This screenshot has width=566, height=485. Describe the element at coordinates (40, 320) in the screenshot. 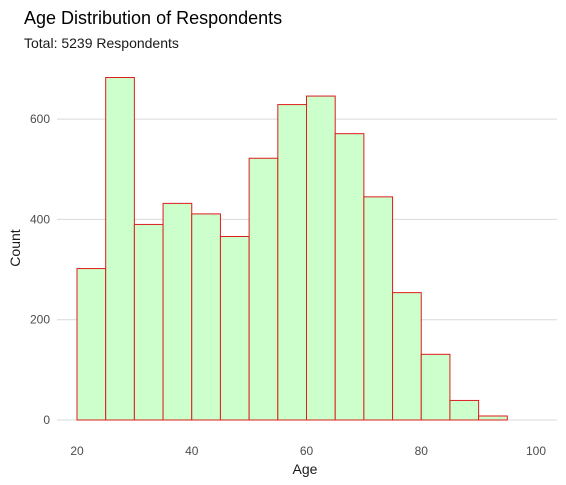

I see `y-tick-label-200: 200` at that location.